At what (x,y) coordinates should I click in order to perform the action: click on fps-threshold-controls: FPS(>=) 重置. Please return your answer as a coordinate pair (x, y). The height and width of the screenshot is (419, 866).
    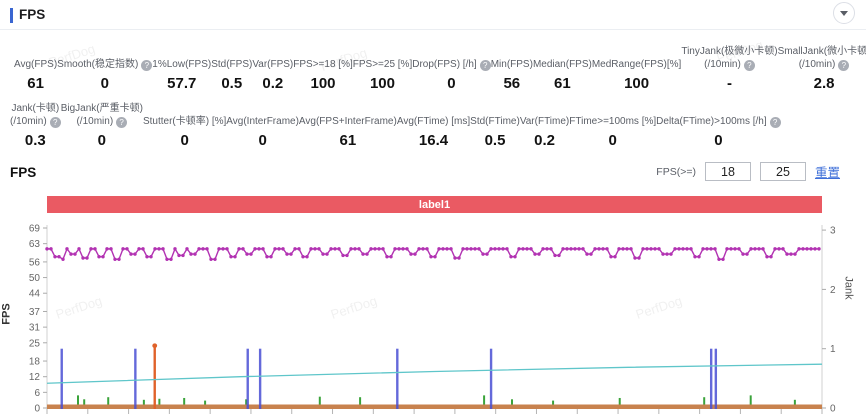
    Looking at the image, I should click on (748, 171).